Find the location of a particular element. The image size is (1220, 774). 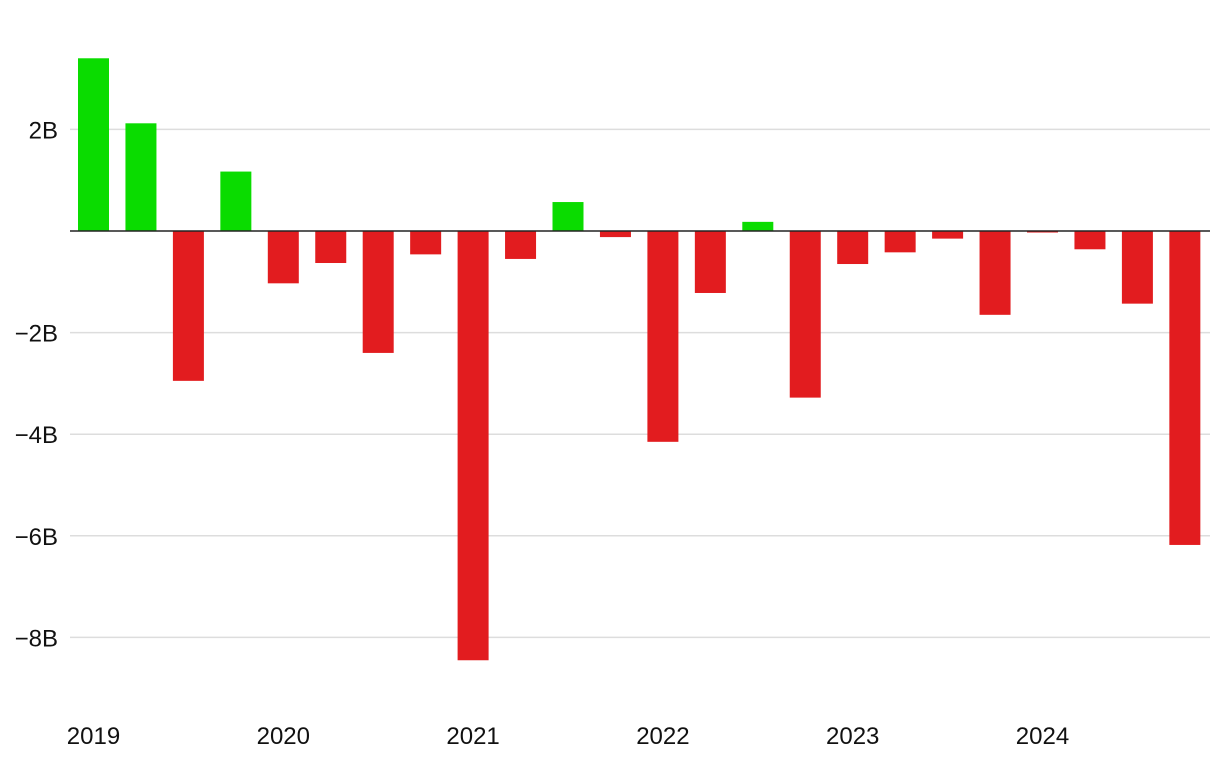

y-tick-label: −2B is located at coordinates (36, 334).